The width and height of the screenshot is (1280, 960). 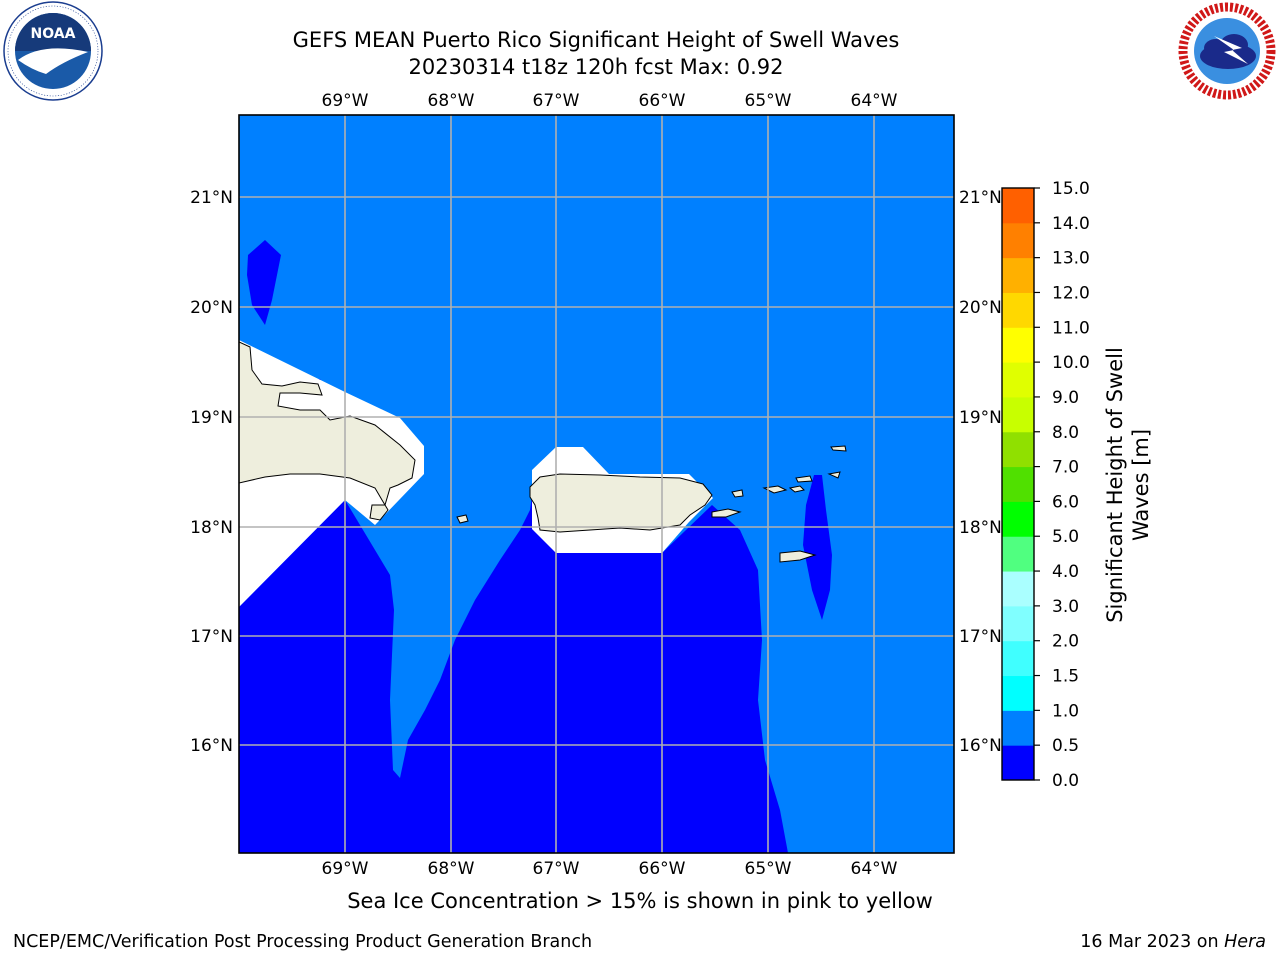 What do you see at coordinates (264, 282) in the screenshot?
I see `swell-field-0-0-5-nw` at bounding box center [264, 282].